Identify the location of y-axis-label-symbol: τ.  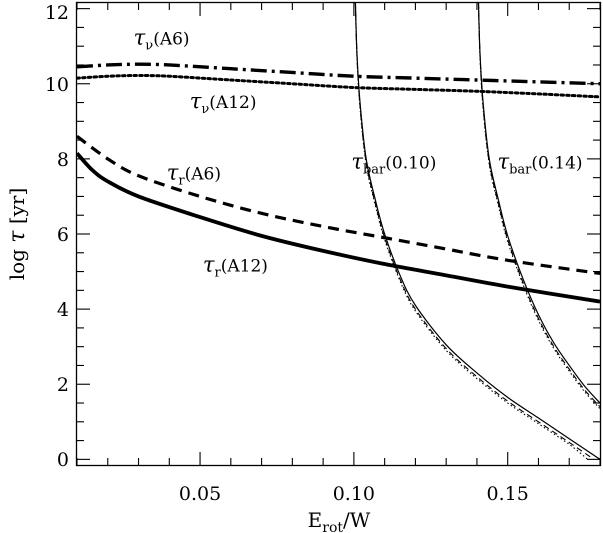
(17, 236).